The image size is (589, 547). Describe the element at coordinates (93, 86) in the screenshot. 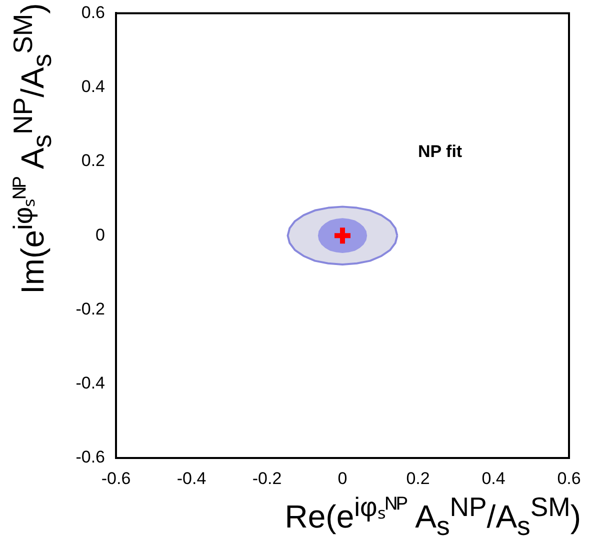

I see `y-tick-label: 0.4` at that location.